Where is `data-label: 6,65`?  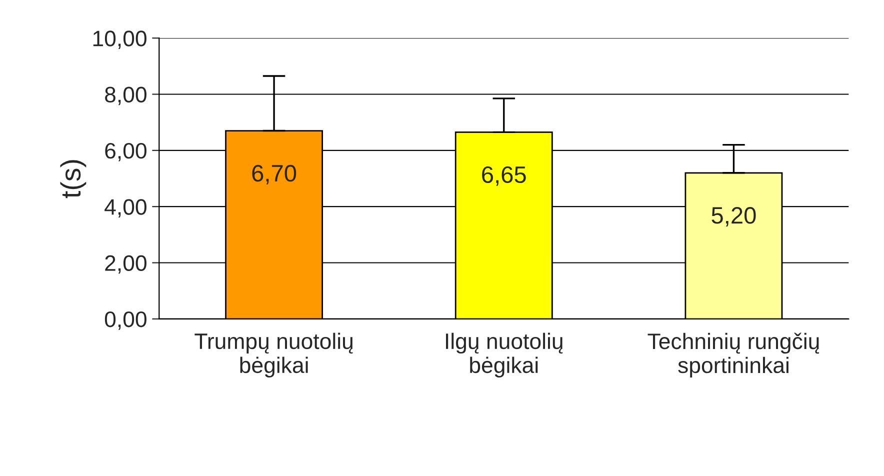 data-label: 6,65 is located at coordinates (504, 176).